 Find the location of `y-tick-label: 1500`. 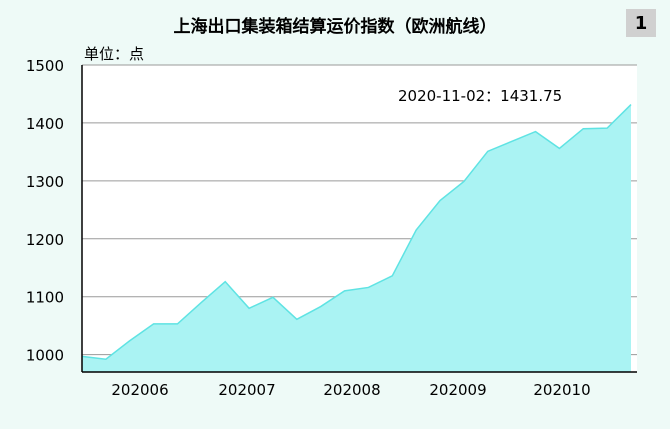

y-tick-label: 1500 is located at coordinates (45, 66).